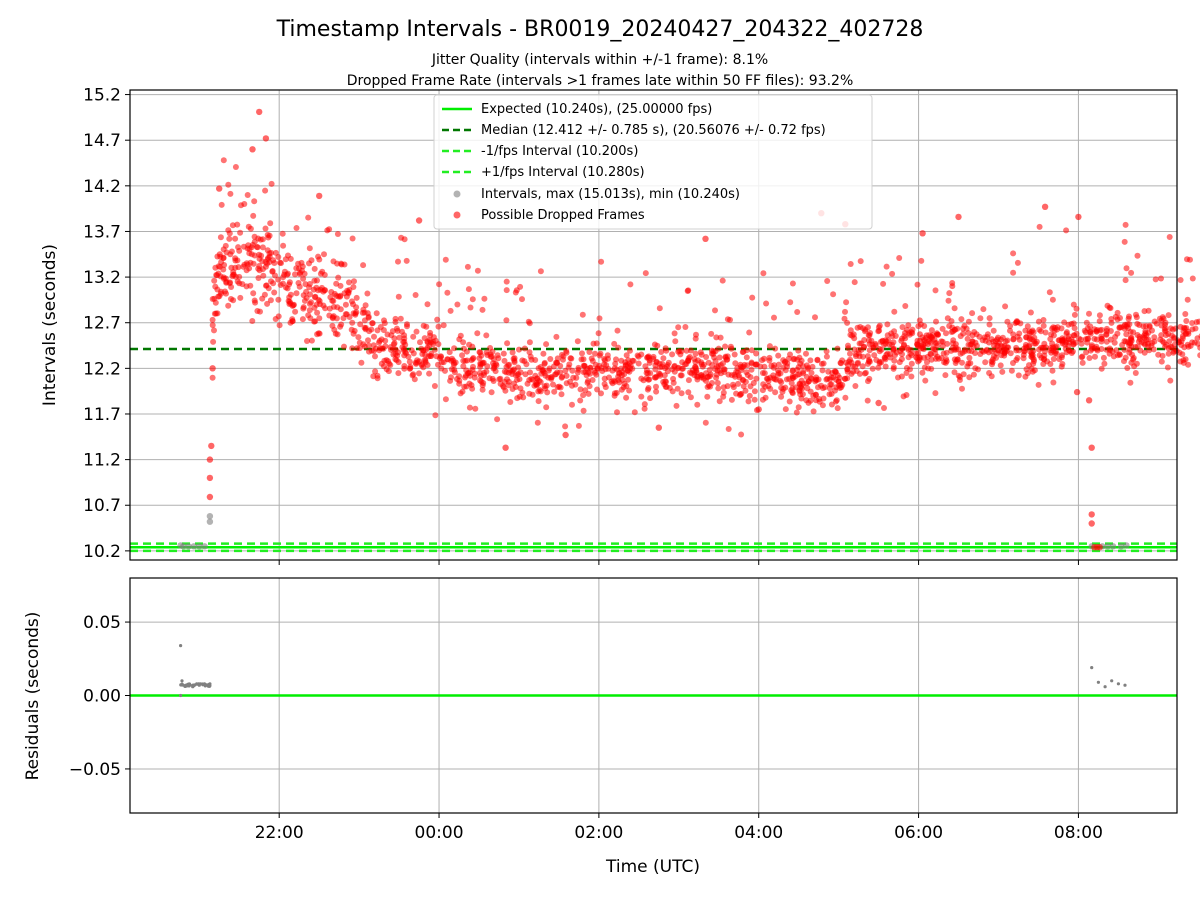 The height and width of the screenshot is (900, 1200). Describe the element at coordinates (653, 671) in the screenshot. I see `bottom-panel-points` at that location.